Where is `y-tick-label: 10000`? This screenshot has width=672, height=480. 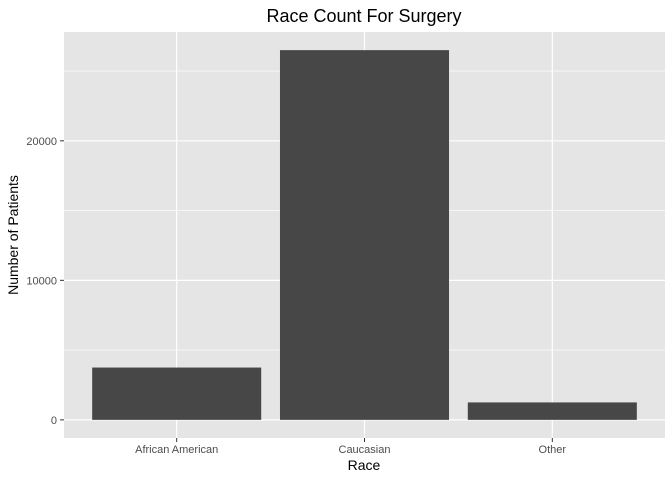
y-tick-label: 10000 is located at coordinates (41, 281).